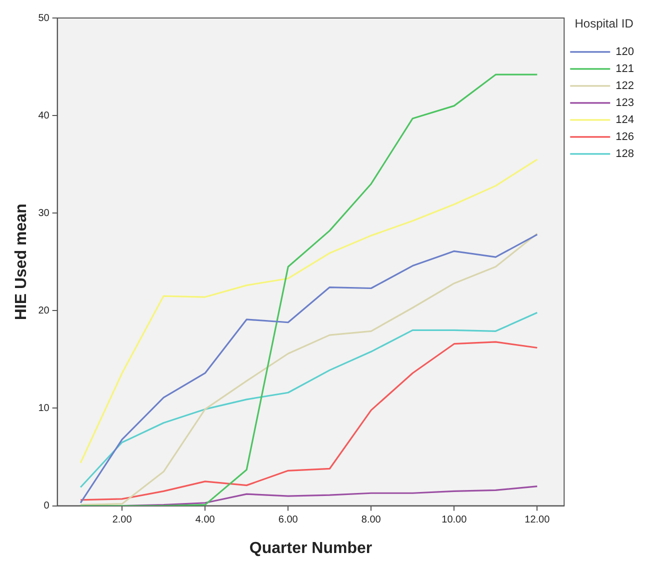 This screenshot has width=656, height=570. Describe the element at coordinates (44, 116) in the screenshot. I see `y-tick-label: 40` at that location.